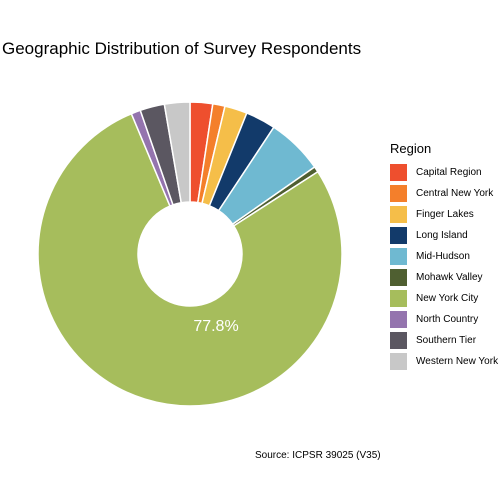 This screenshot has height=500, width=500. I want to click on legend-item: Southern Tier, so click(444, 340).